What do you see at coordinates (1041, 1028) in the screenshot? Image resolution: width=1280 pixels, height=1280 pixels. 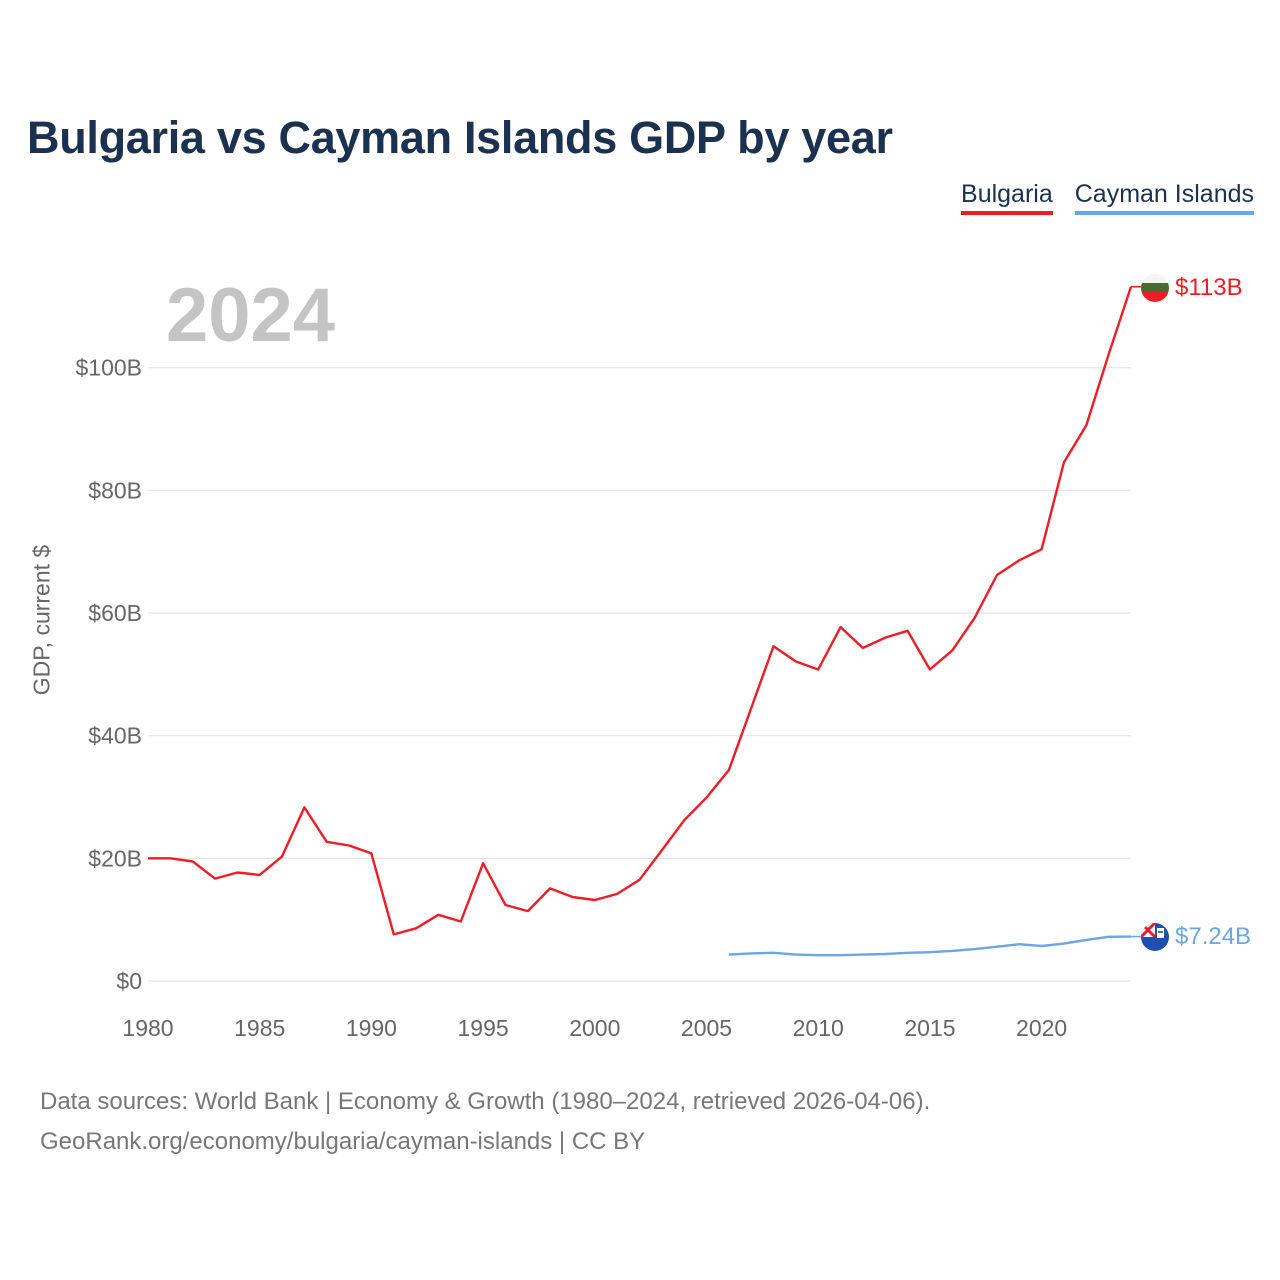 I see `x-tick-label: 2020` at bounding box center [1041, 1028].